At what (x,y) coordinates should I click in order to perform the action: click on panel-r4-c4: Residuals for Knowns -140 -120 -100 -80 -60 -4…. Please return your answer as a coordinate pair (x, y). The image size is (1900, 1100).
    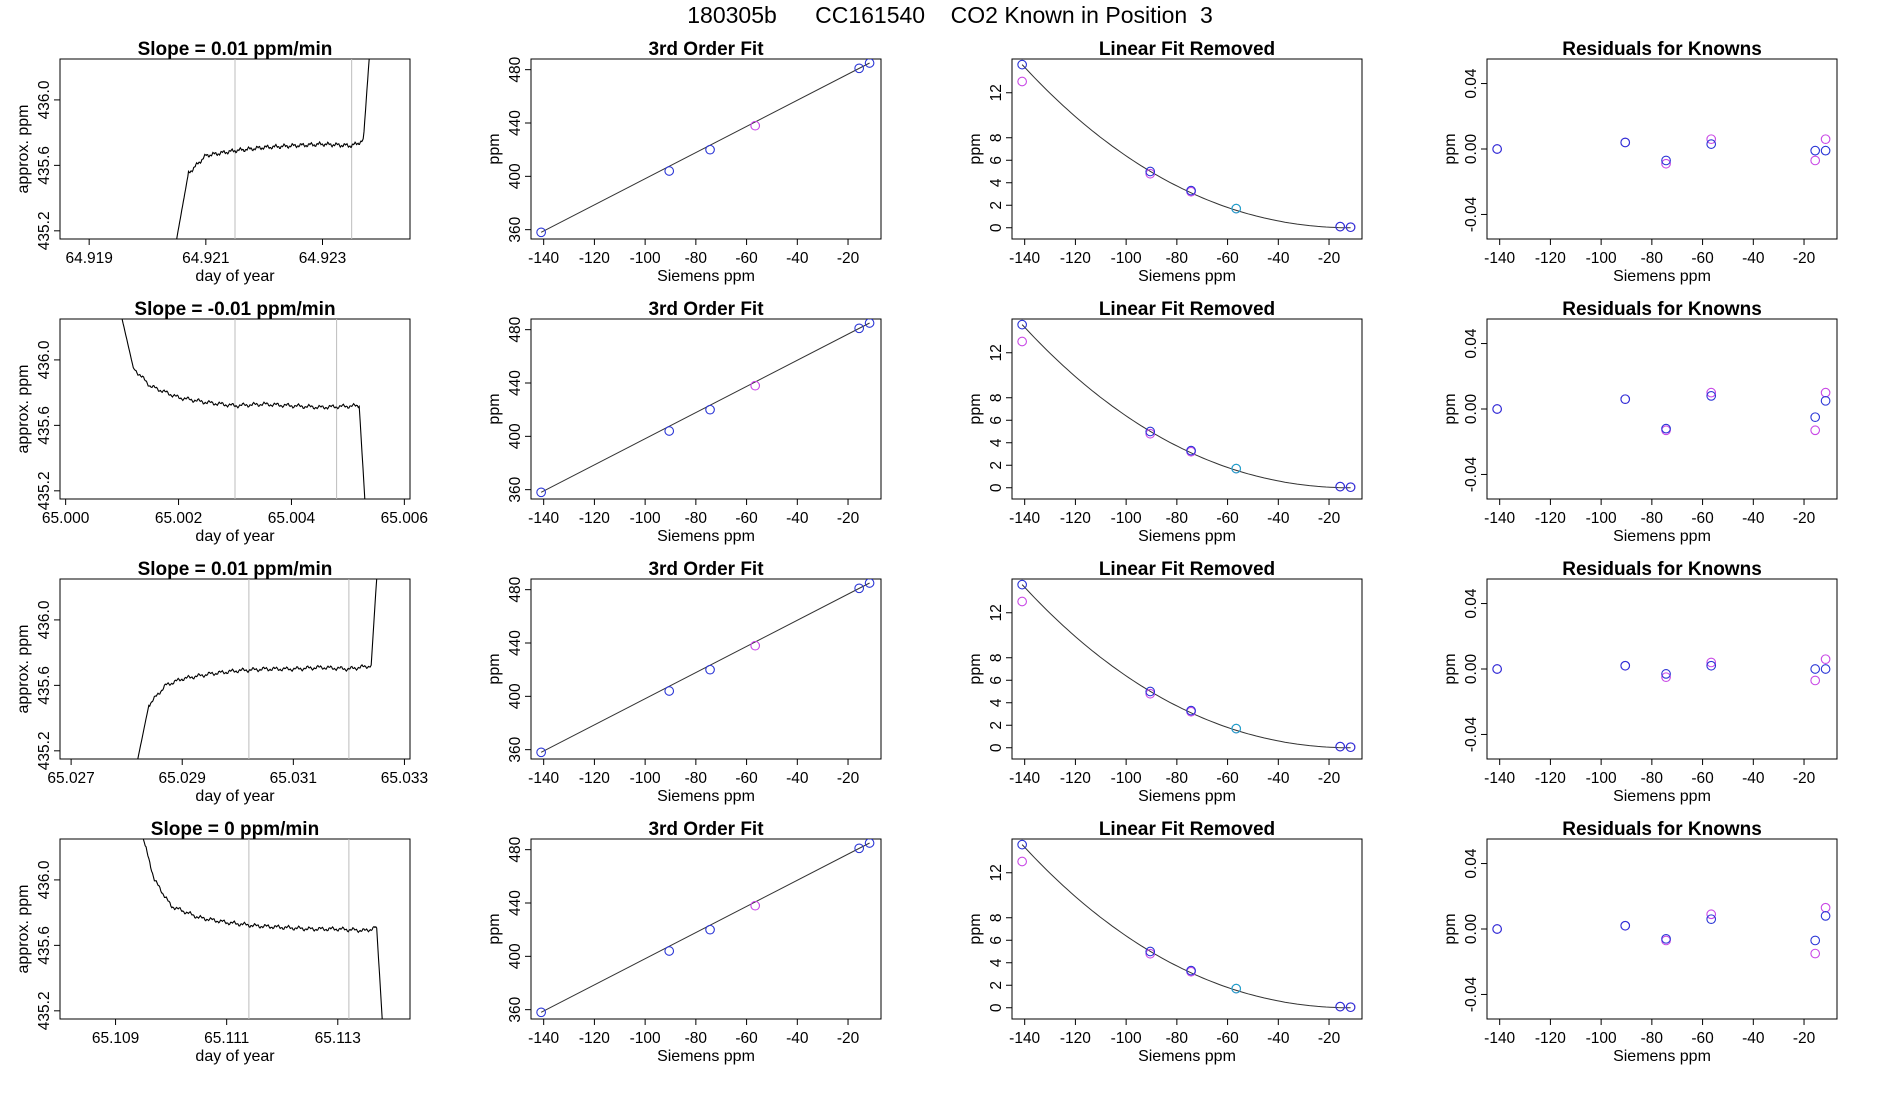
    Looking at the image, I should click on (1640, 942).